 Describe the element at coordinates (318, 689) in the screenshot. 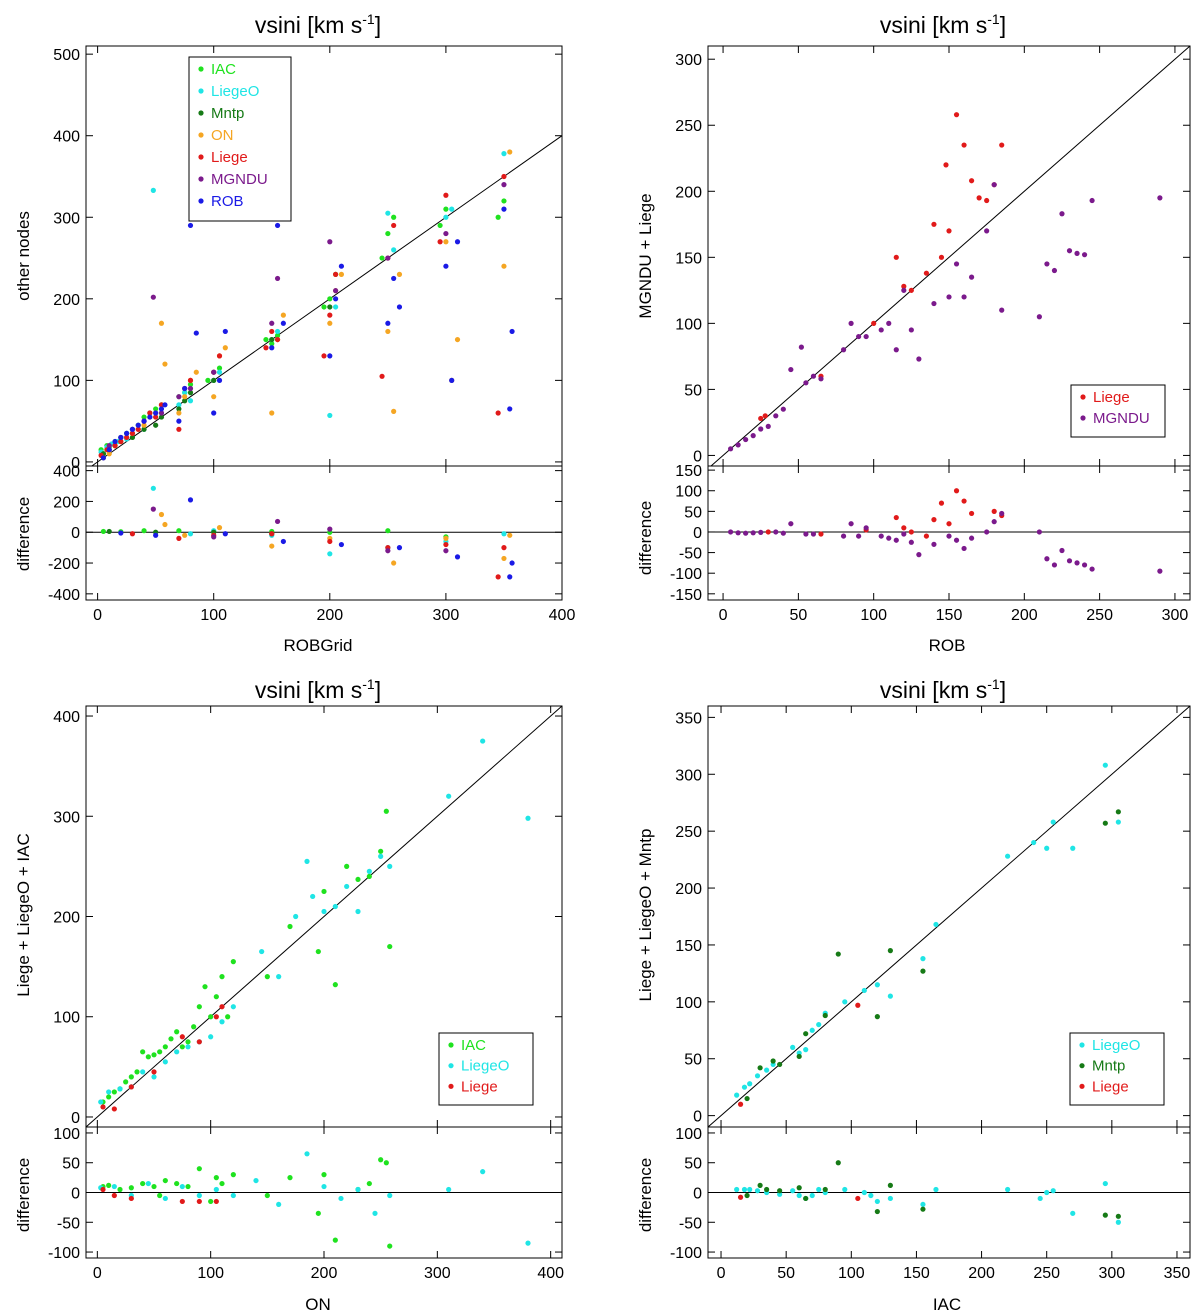

I see `panel-on-title: vsini [km s-1]` at that location.